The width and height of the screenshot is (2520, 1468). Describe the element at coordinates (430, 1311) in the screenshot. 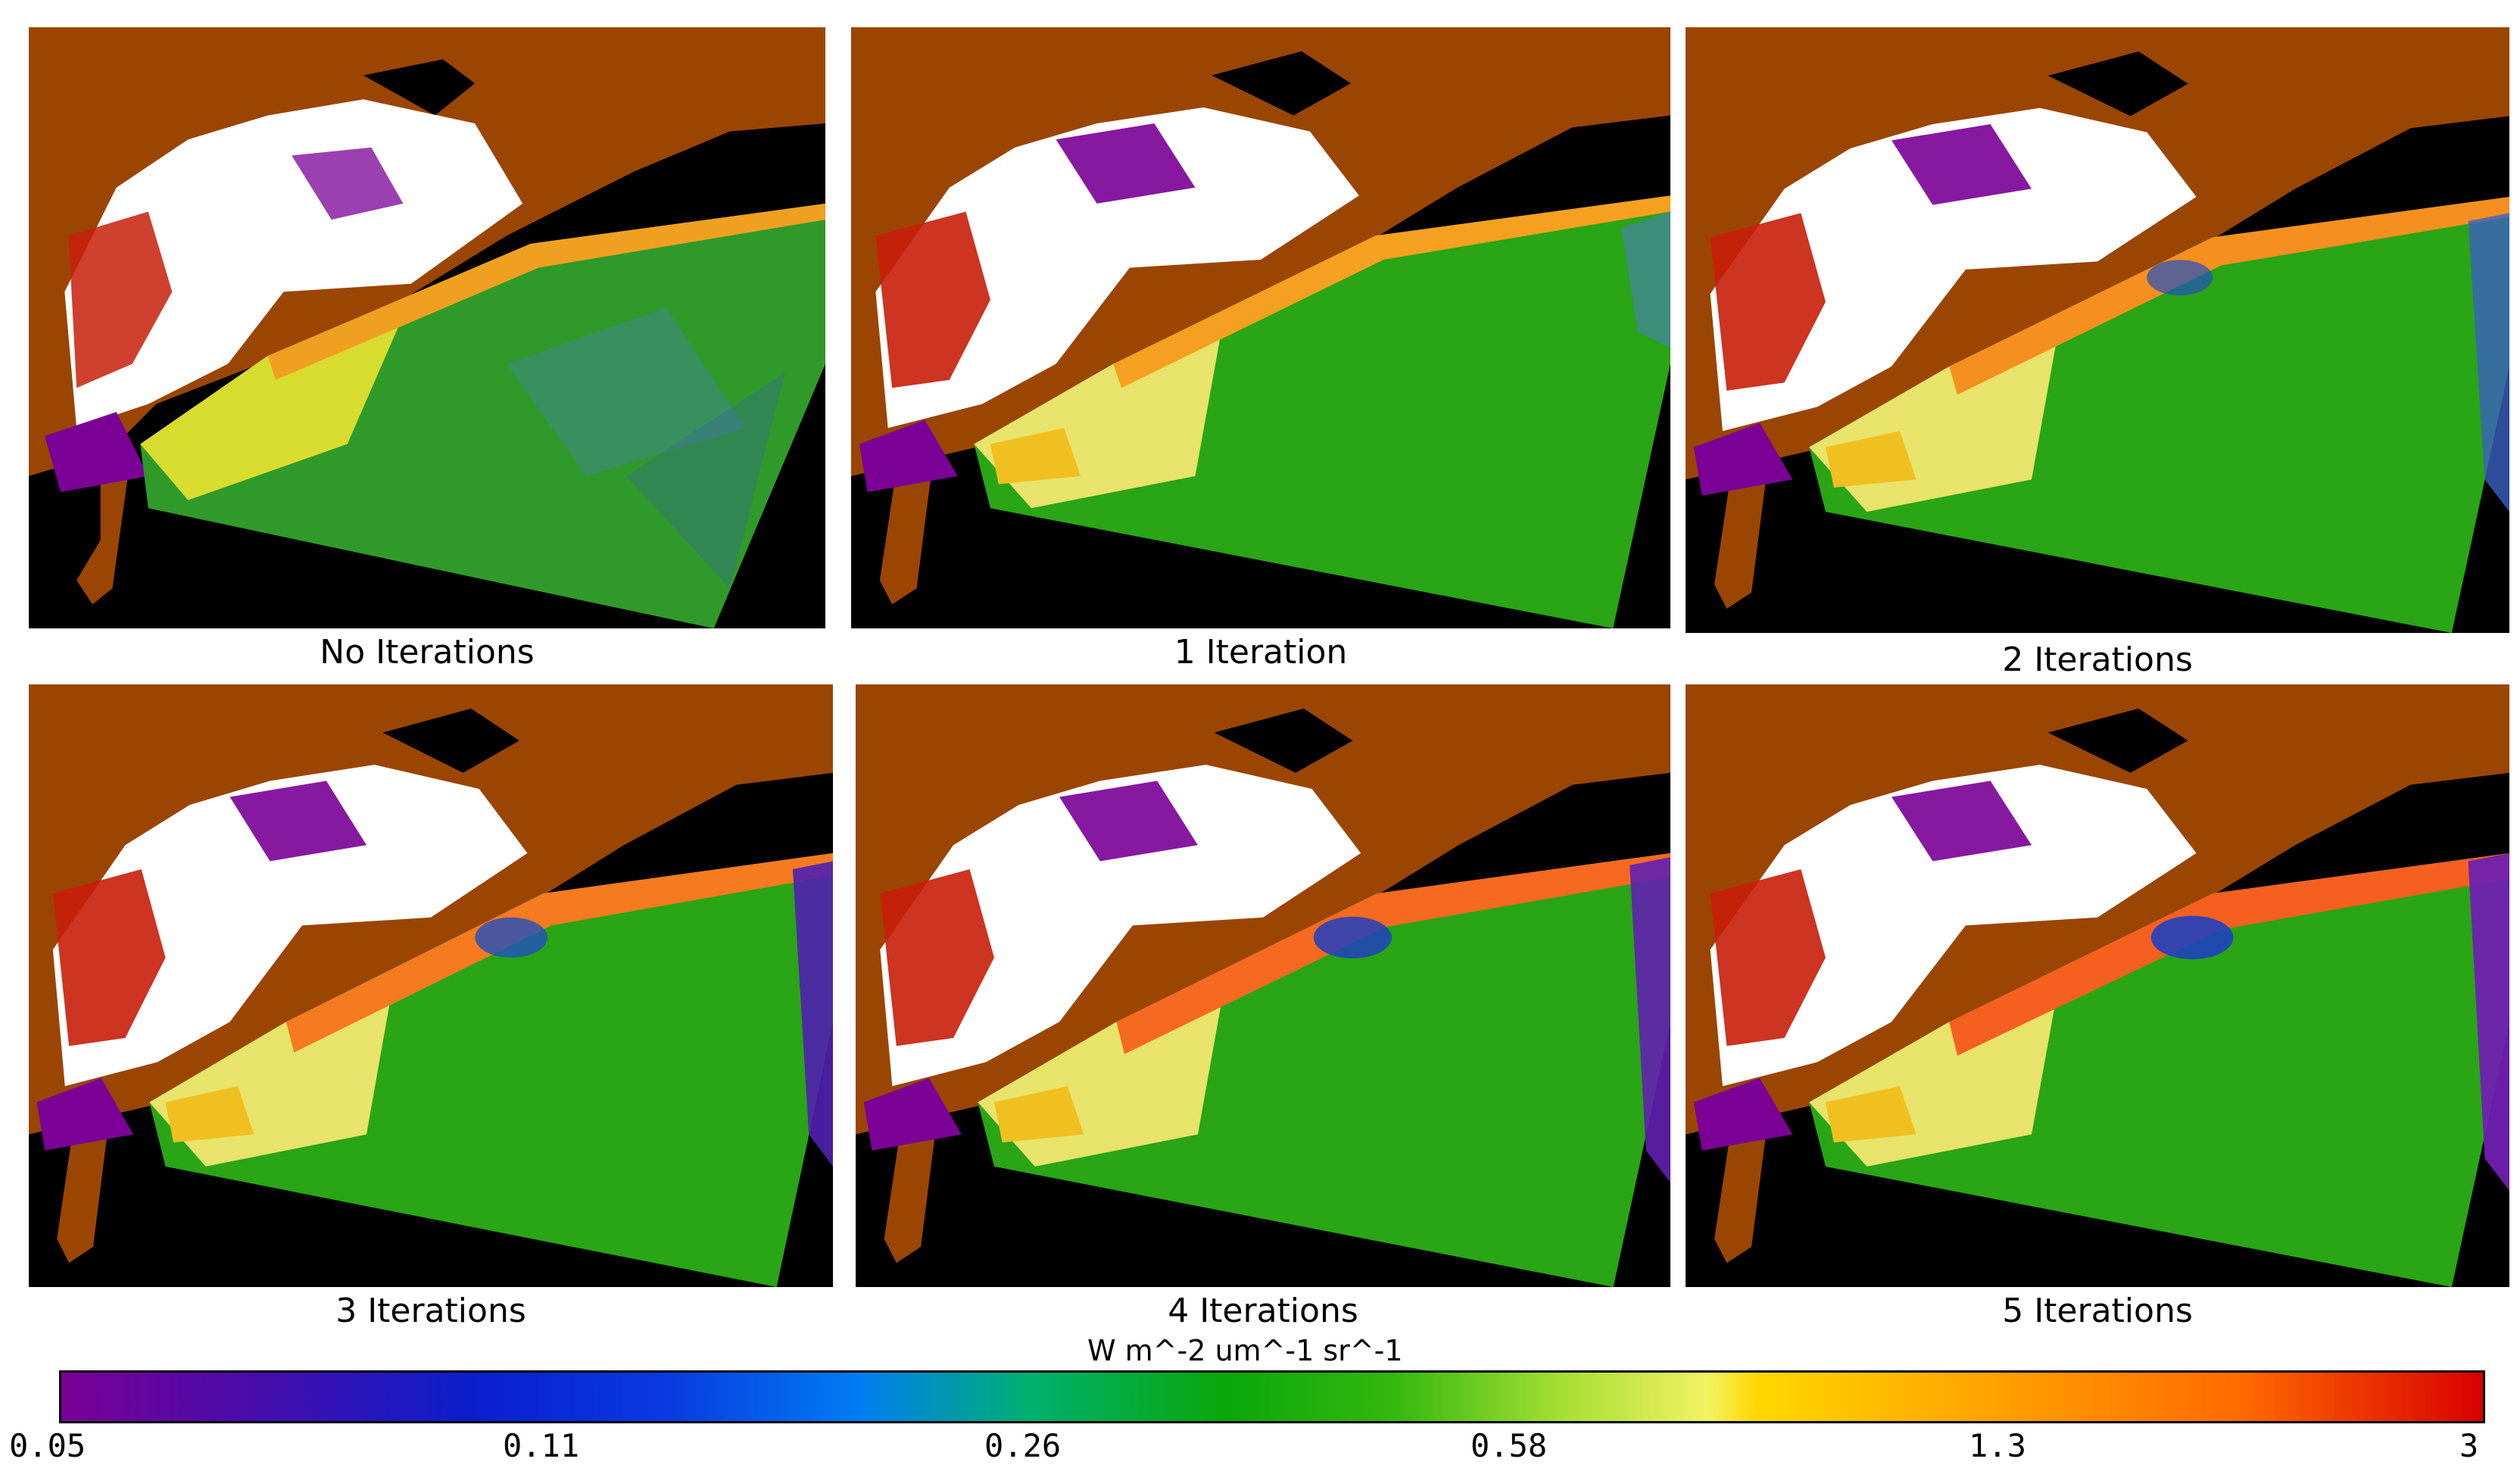

I see `panel-caption-3-iterations: 3 Iterations` at that location.